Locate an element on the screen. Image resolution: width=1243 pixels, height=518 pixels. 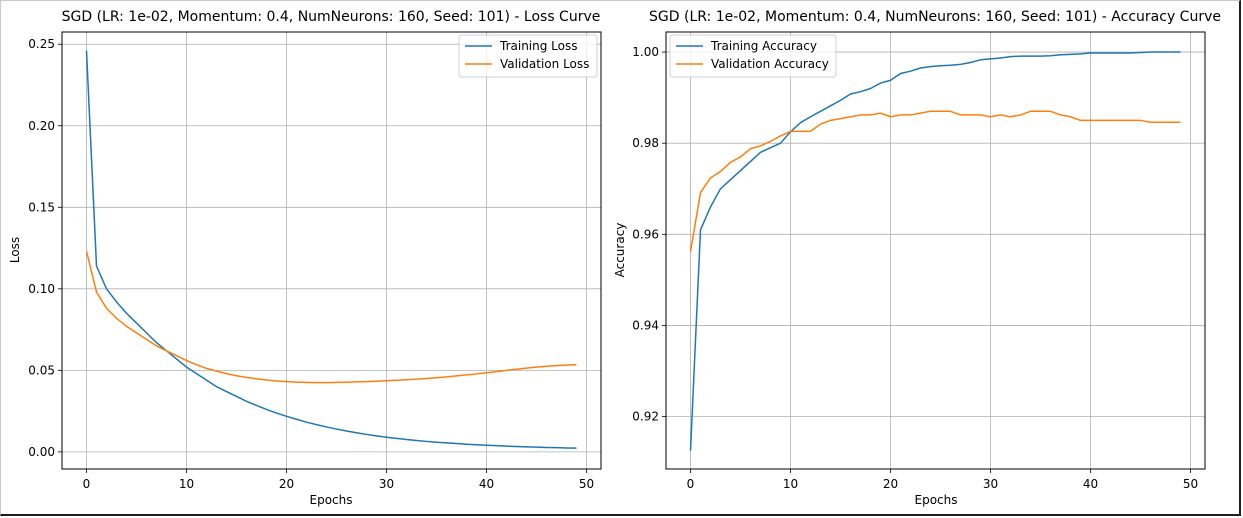
loss-ytick-label: 0.00 is located at coordinates (41, 452).